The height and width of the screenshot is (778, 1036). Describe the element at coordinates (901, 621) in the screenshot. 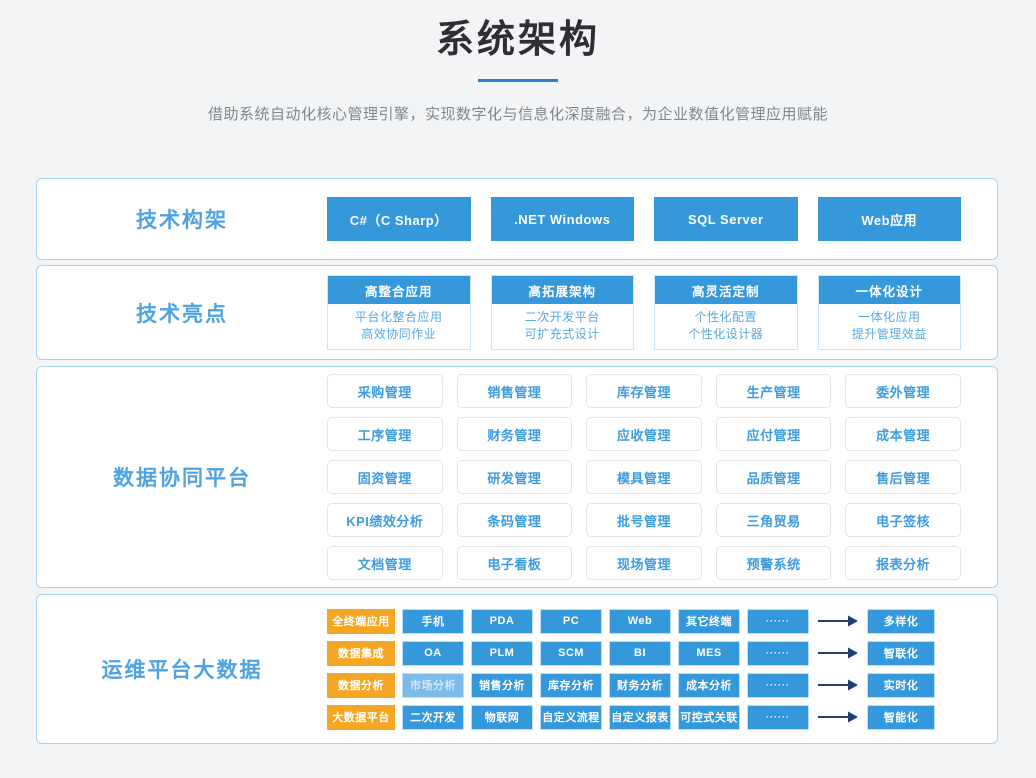

I see `big-data-outcome: 多样化` at that location.